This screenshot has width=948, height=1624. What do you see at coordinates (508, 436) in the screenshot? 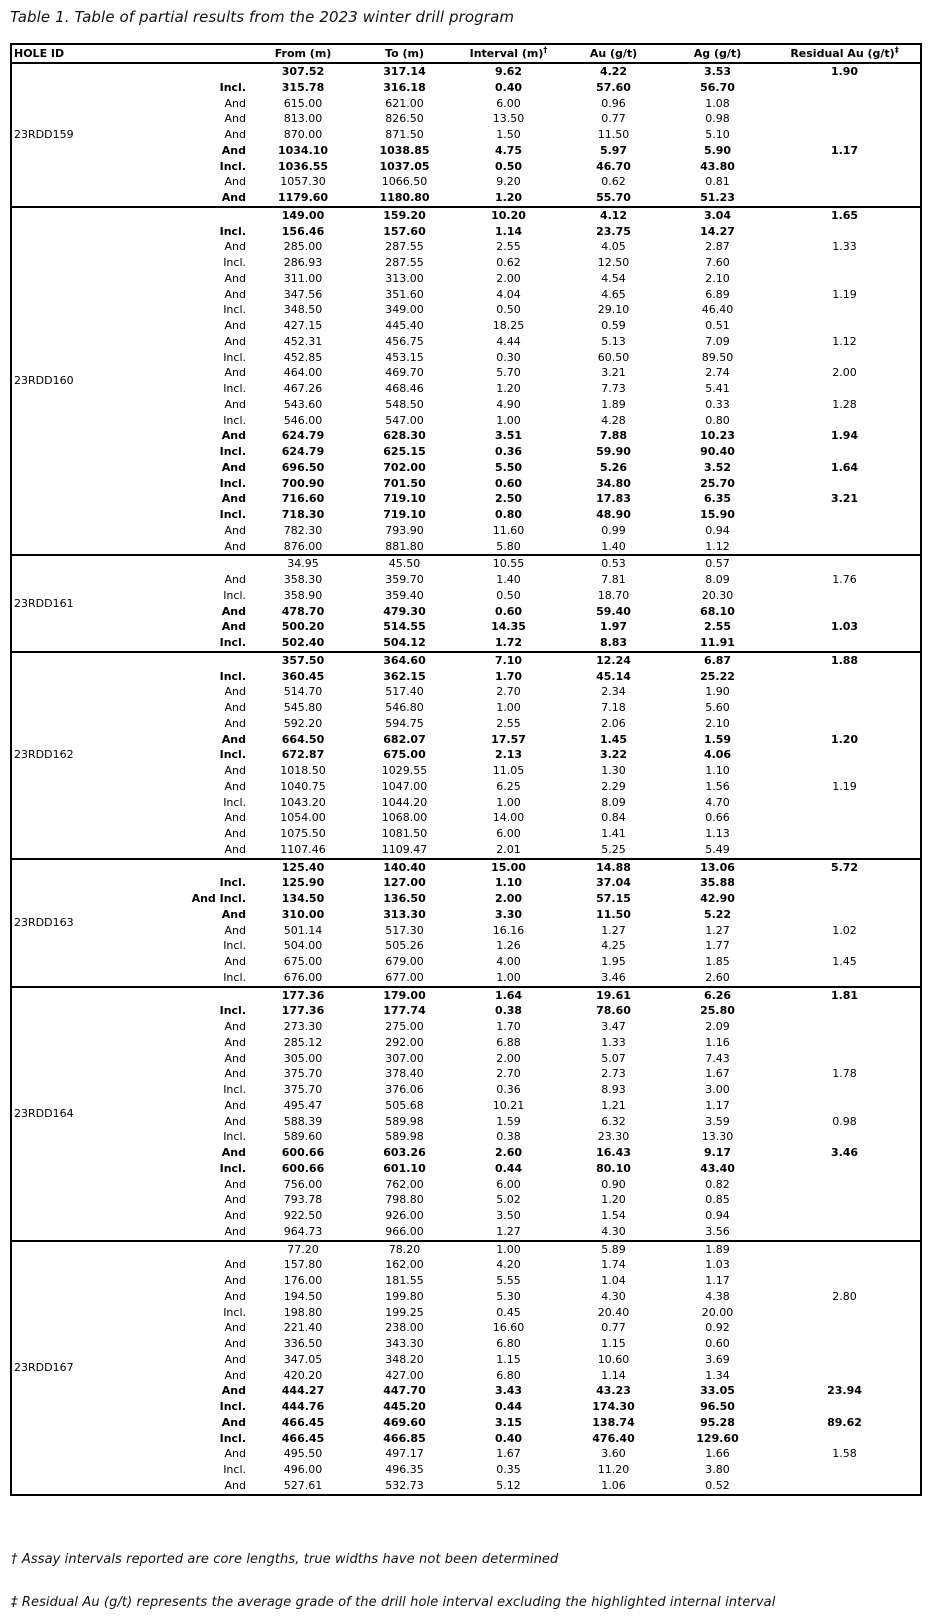
I see `interval-cell: 3.51` at bounding box center [508, 436].